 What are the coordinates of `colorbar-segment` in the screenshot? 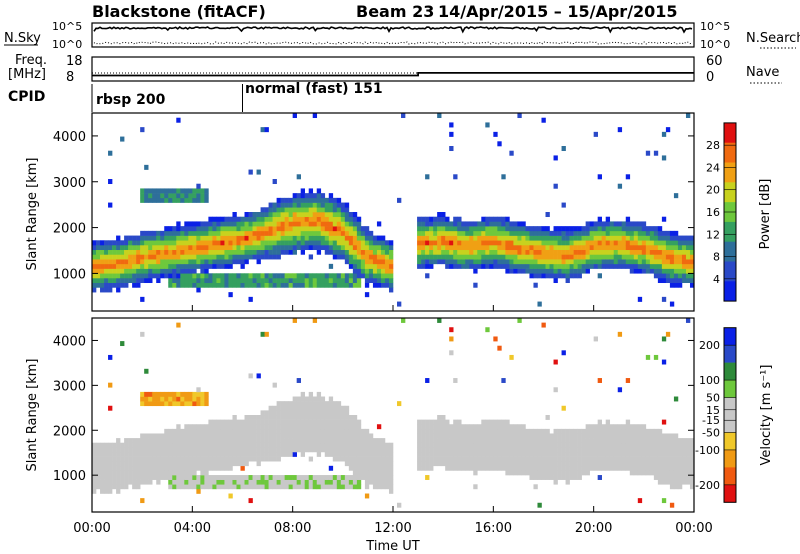 It's located at (730, 172).